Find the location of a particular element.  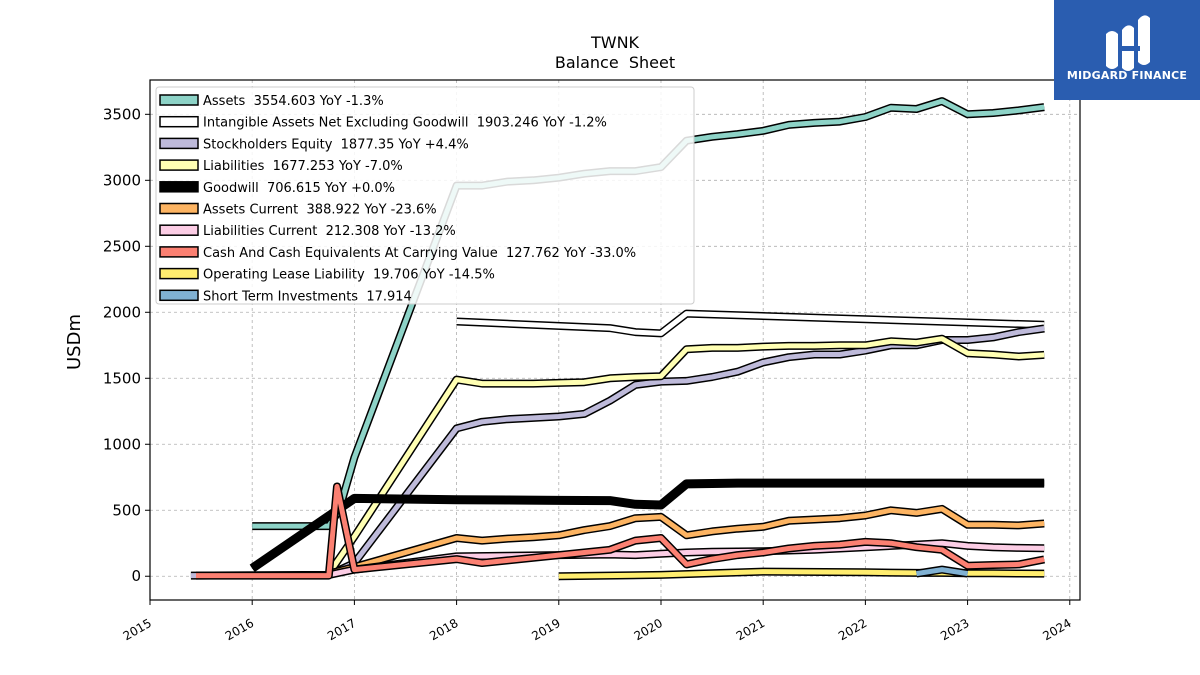

y-tick-label: 1000 is located at coordinates (122, 444).